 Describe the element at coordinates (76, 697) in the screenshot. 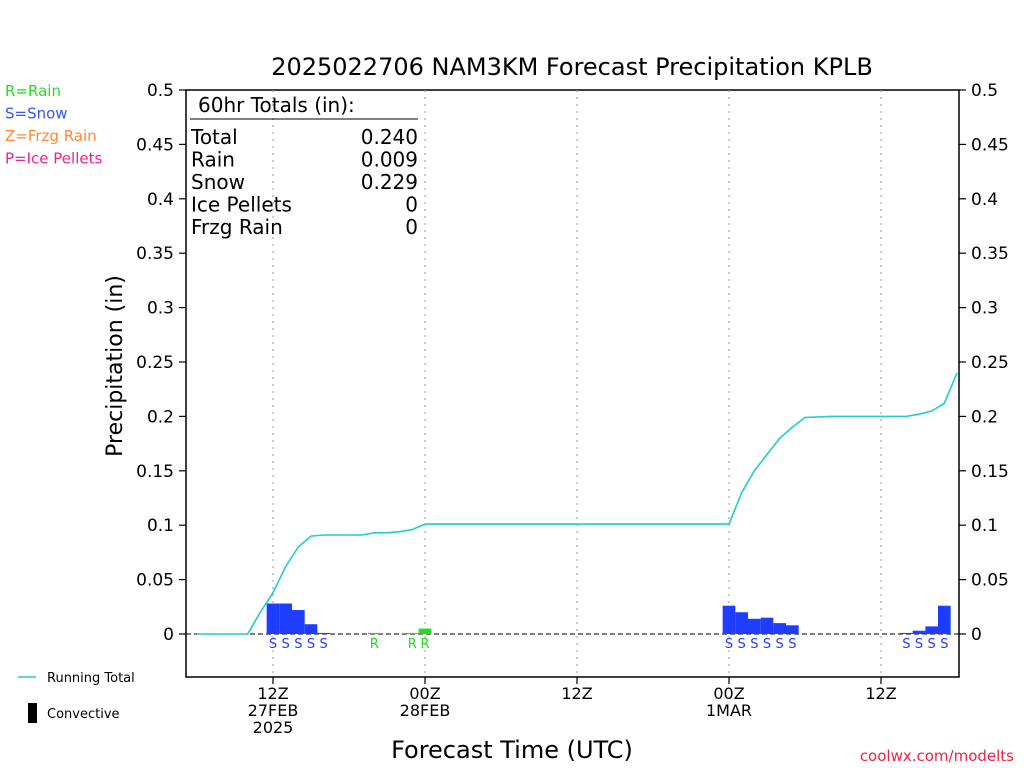

I see `line-legend: Running Total Convective` at that location.